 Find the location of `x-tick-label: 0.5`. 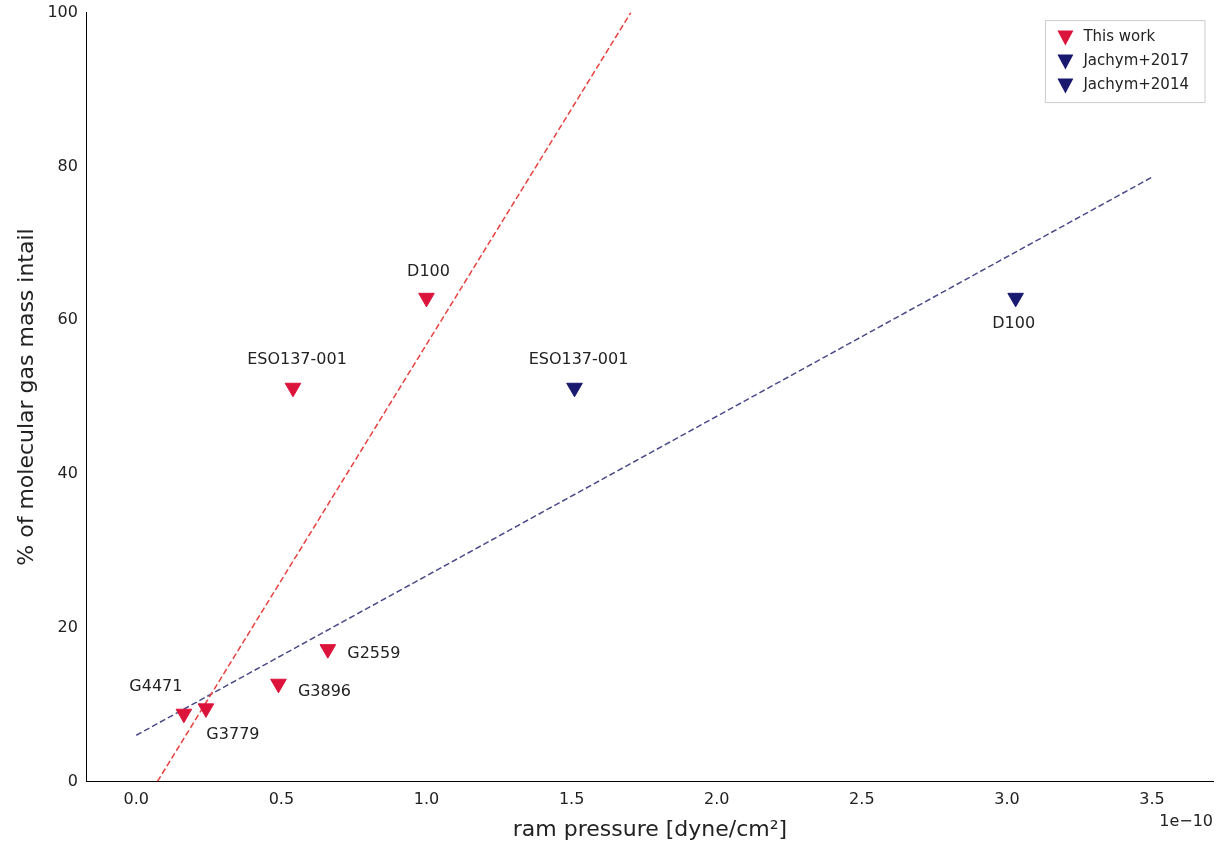

x-tick-label: 0.5 is located at coordinates (281, 799).